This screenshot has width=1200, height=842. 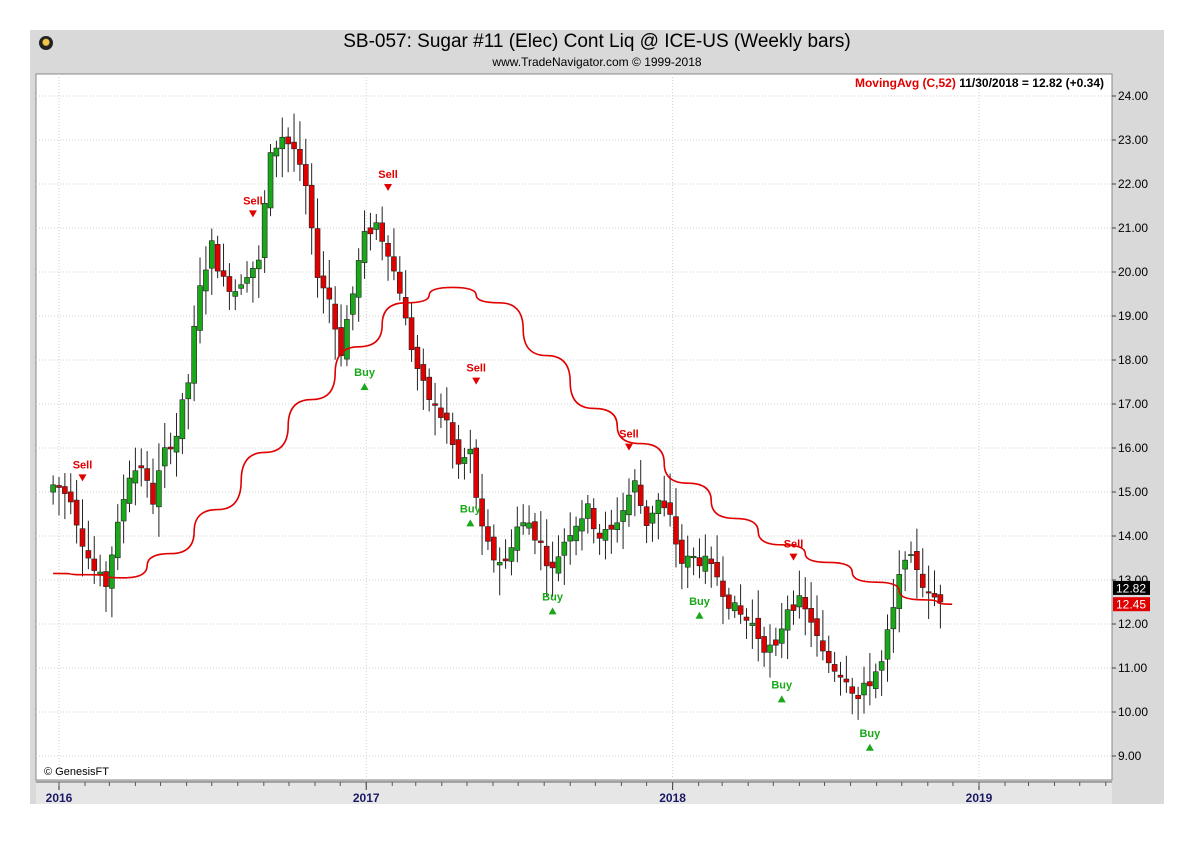 What do you see at coordinates (1133, 492) in the screenshot?
I see `y-tick-label: 15.00` at bounding box center [1133, 492].